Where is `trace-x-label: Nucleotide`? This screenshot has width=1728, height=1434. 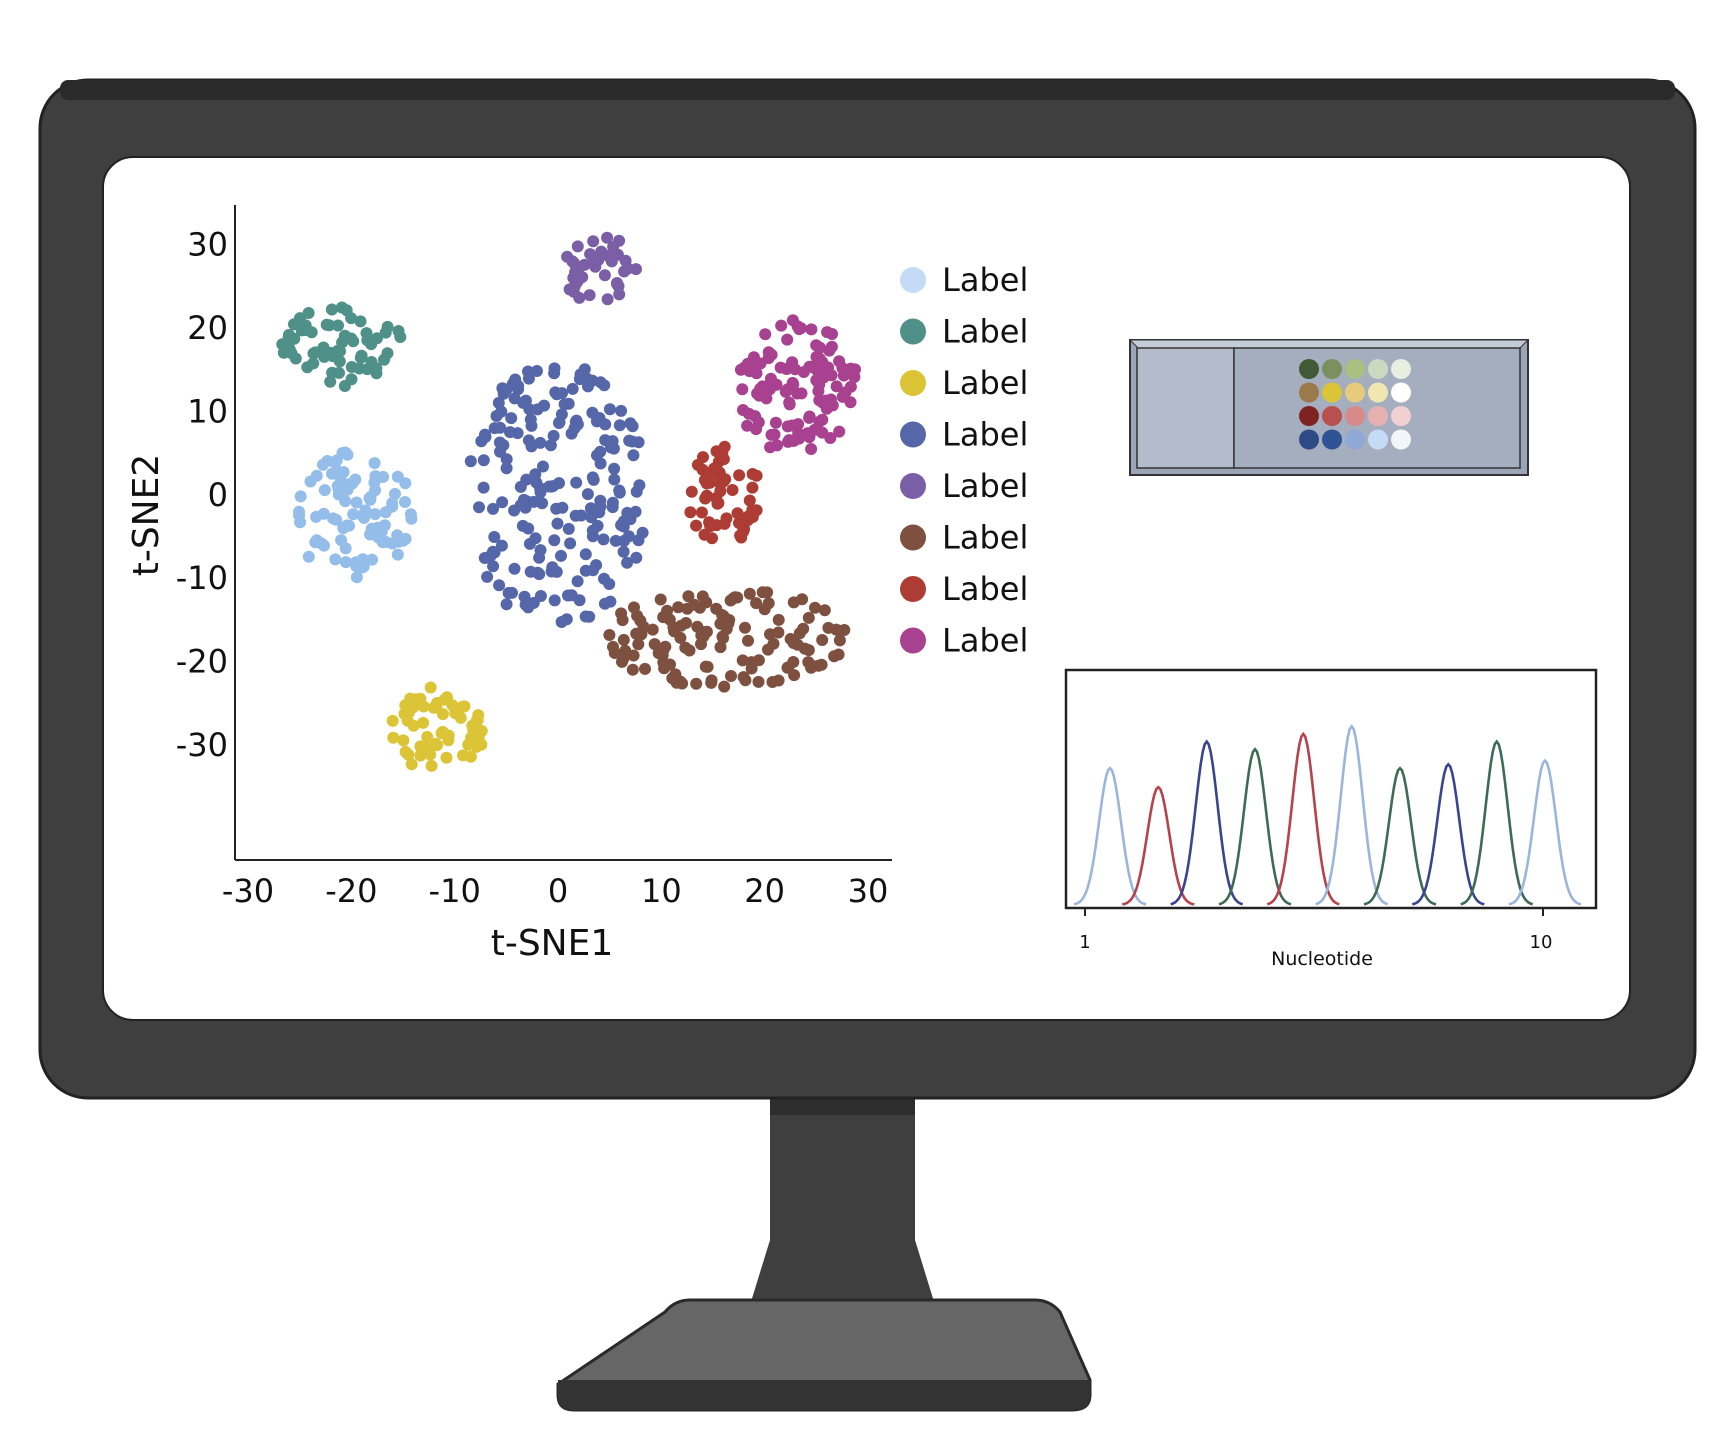
trace-x-label: Nucleotide is located at coordinates (1322, 959).